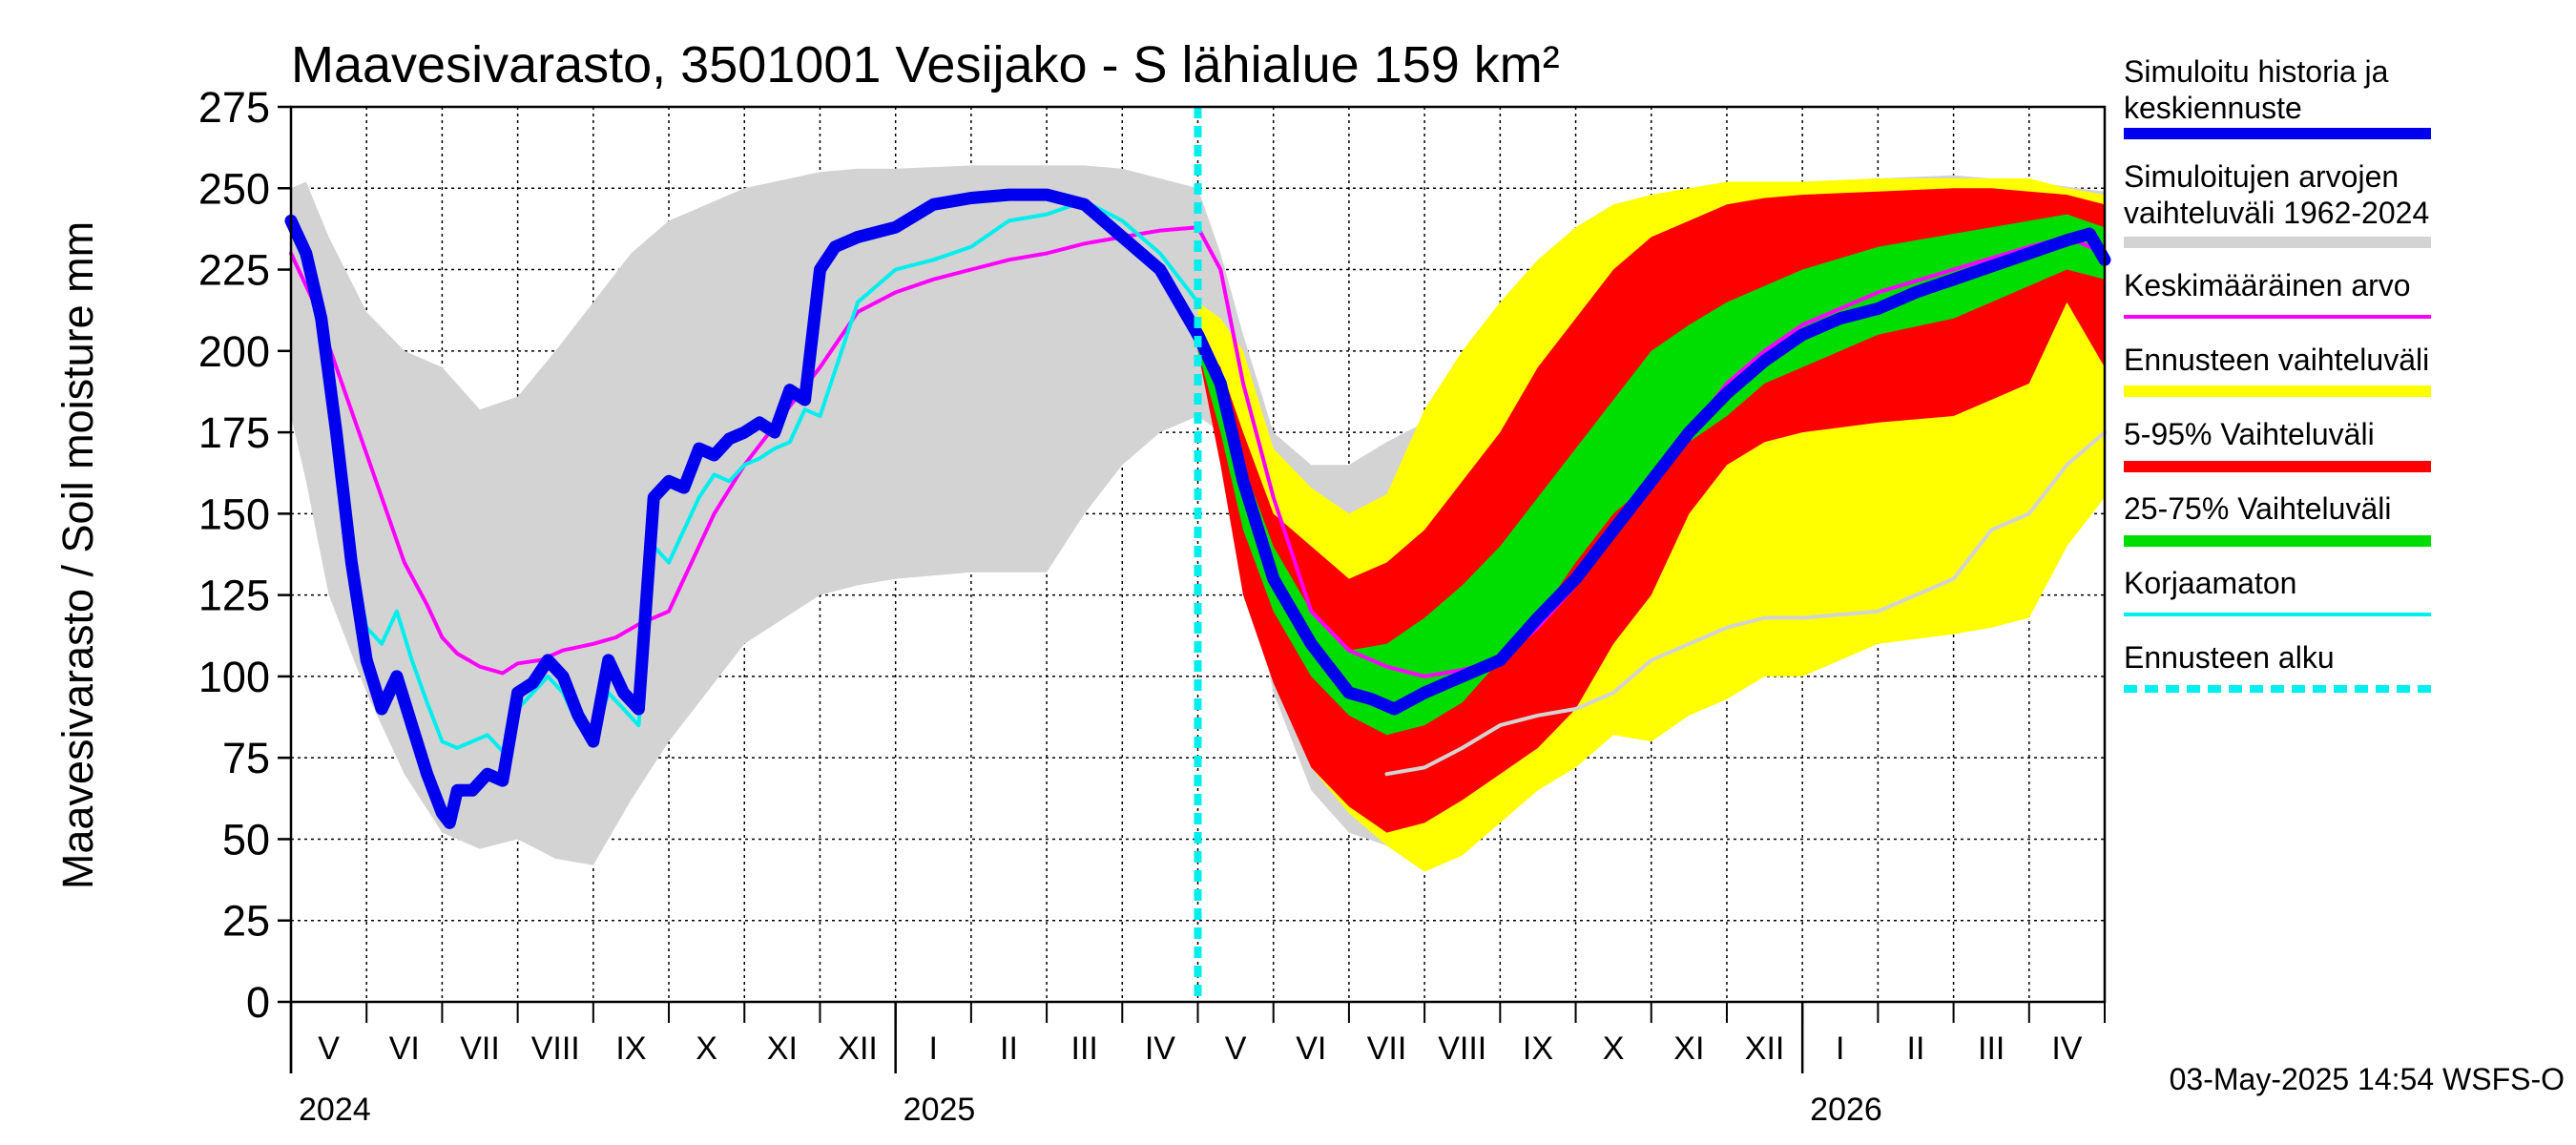 Image resolution: width=2576 pixels, height=1145 pixels. Describe the element at coordinates (2256, 89) in the screenshot. I see `legend-label: Simuloitu historia ja keskiennuste` at that location.